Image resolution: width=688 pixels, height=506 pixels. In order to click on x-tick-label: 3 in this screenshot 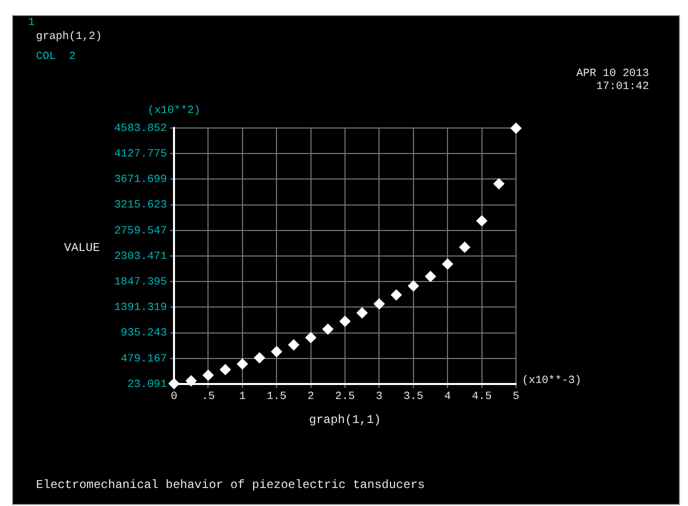, I will do `click(379, 396)`.